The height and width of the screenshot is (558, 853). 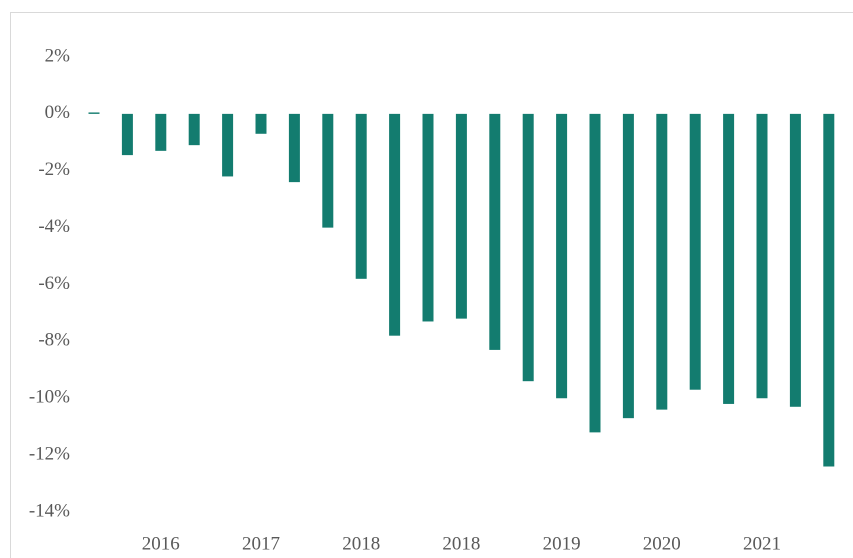 I want to click on y-tick-label: -14%, so click(x=49, y=510).